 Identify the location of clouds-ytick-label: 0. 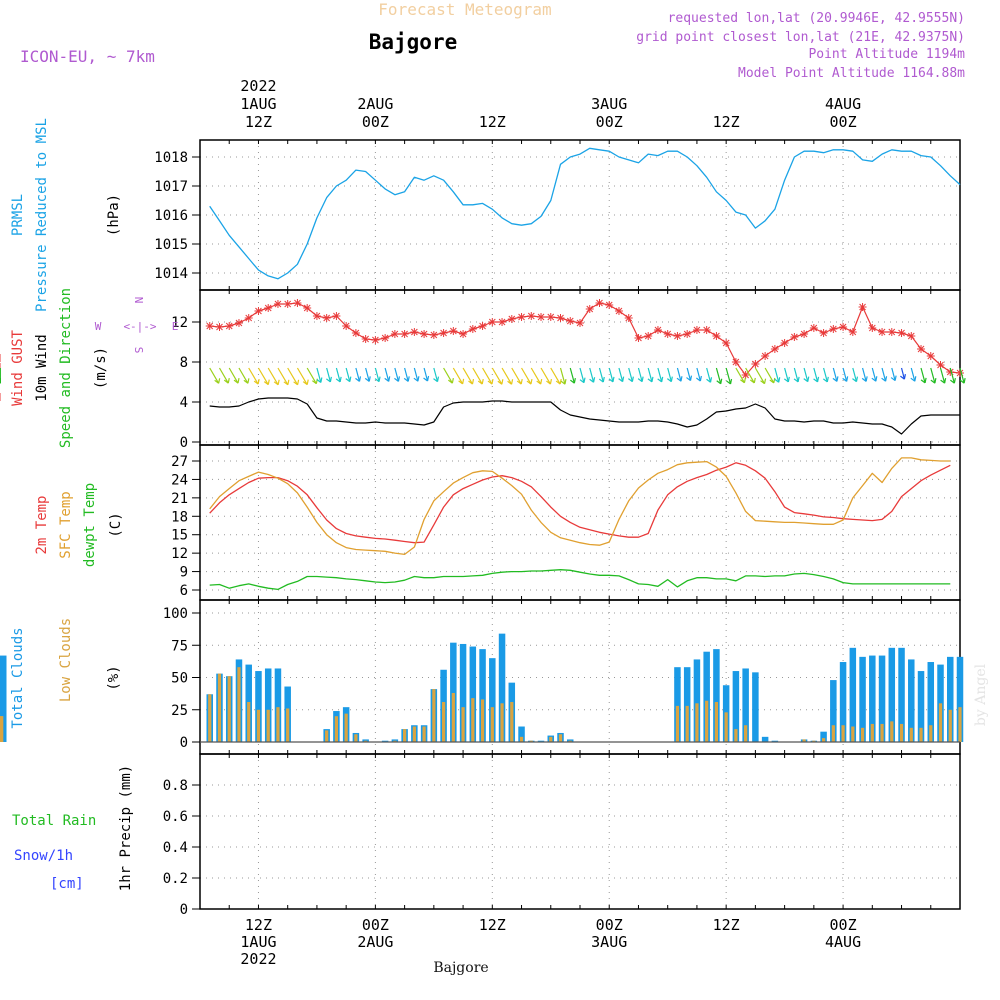
(184, 743).